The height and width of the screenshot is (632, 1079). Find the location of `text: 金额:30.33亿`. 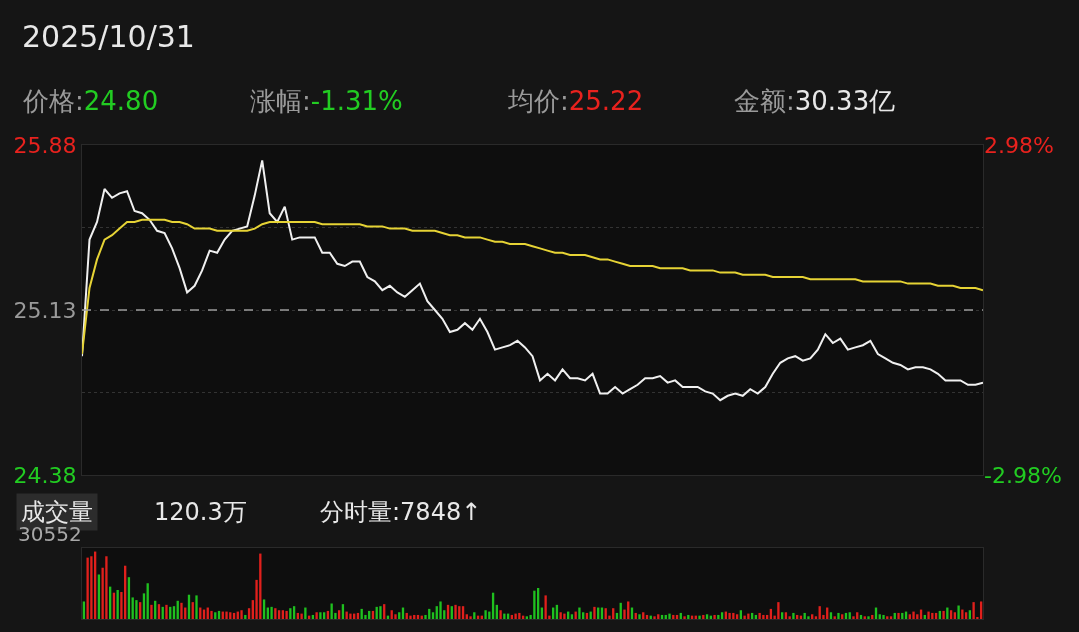

text: 金额:30.33亿 is located at coordinates (815, 101).